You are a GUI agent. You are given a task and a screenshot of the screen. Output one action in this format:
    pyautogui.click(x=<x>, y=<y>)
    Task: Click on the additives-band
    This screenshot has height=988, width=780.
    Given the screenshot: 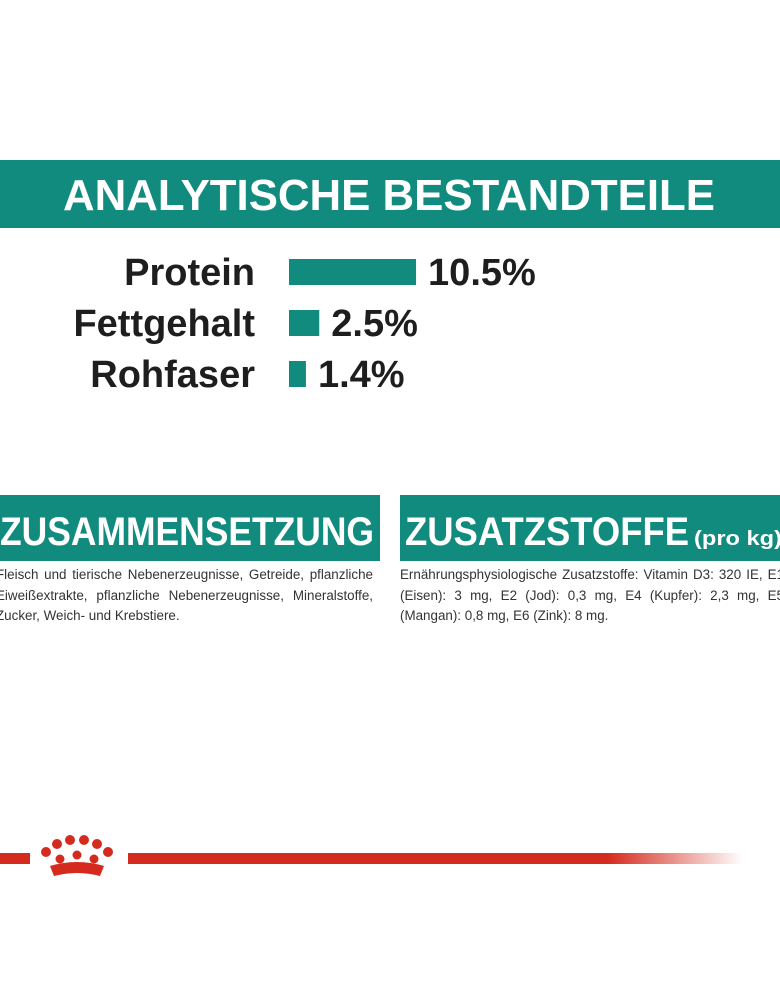 What is the action you would take?
    pyautogui.click(x=590, y=528)
    